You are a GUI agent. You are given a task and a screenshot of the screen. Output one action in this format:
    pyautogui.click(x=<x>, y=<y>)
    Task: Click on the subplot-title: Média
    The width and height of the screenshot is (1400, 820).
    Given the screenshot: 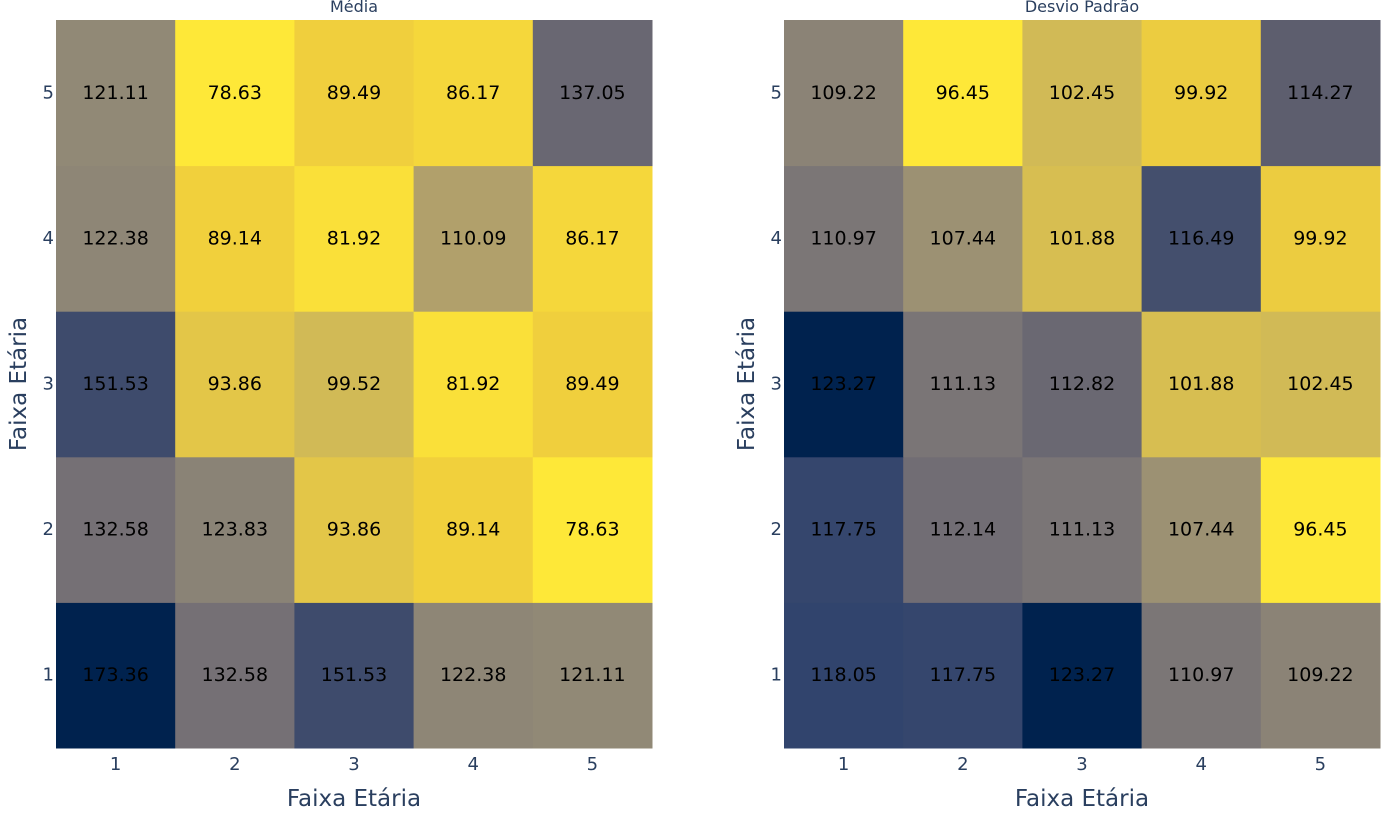 What is the action you would take?
    pyautogui.click(x=354, y=8)
    